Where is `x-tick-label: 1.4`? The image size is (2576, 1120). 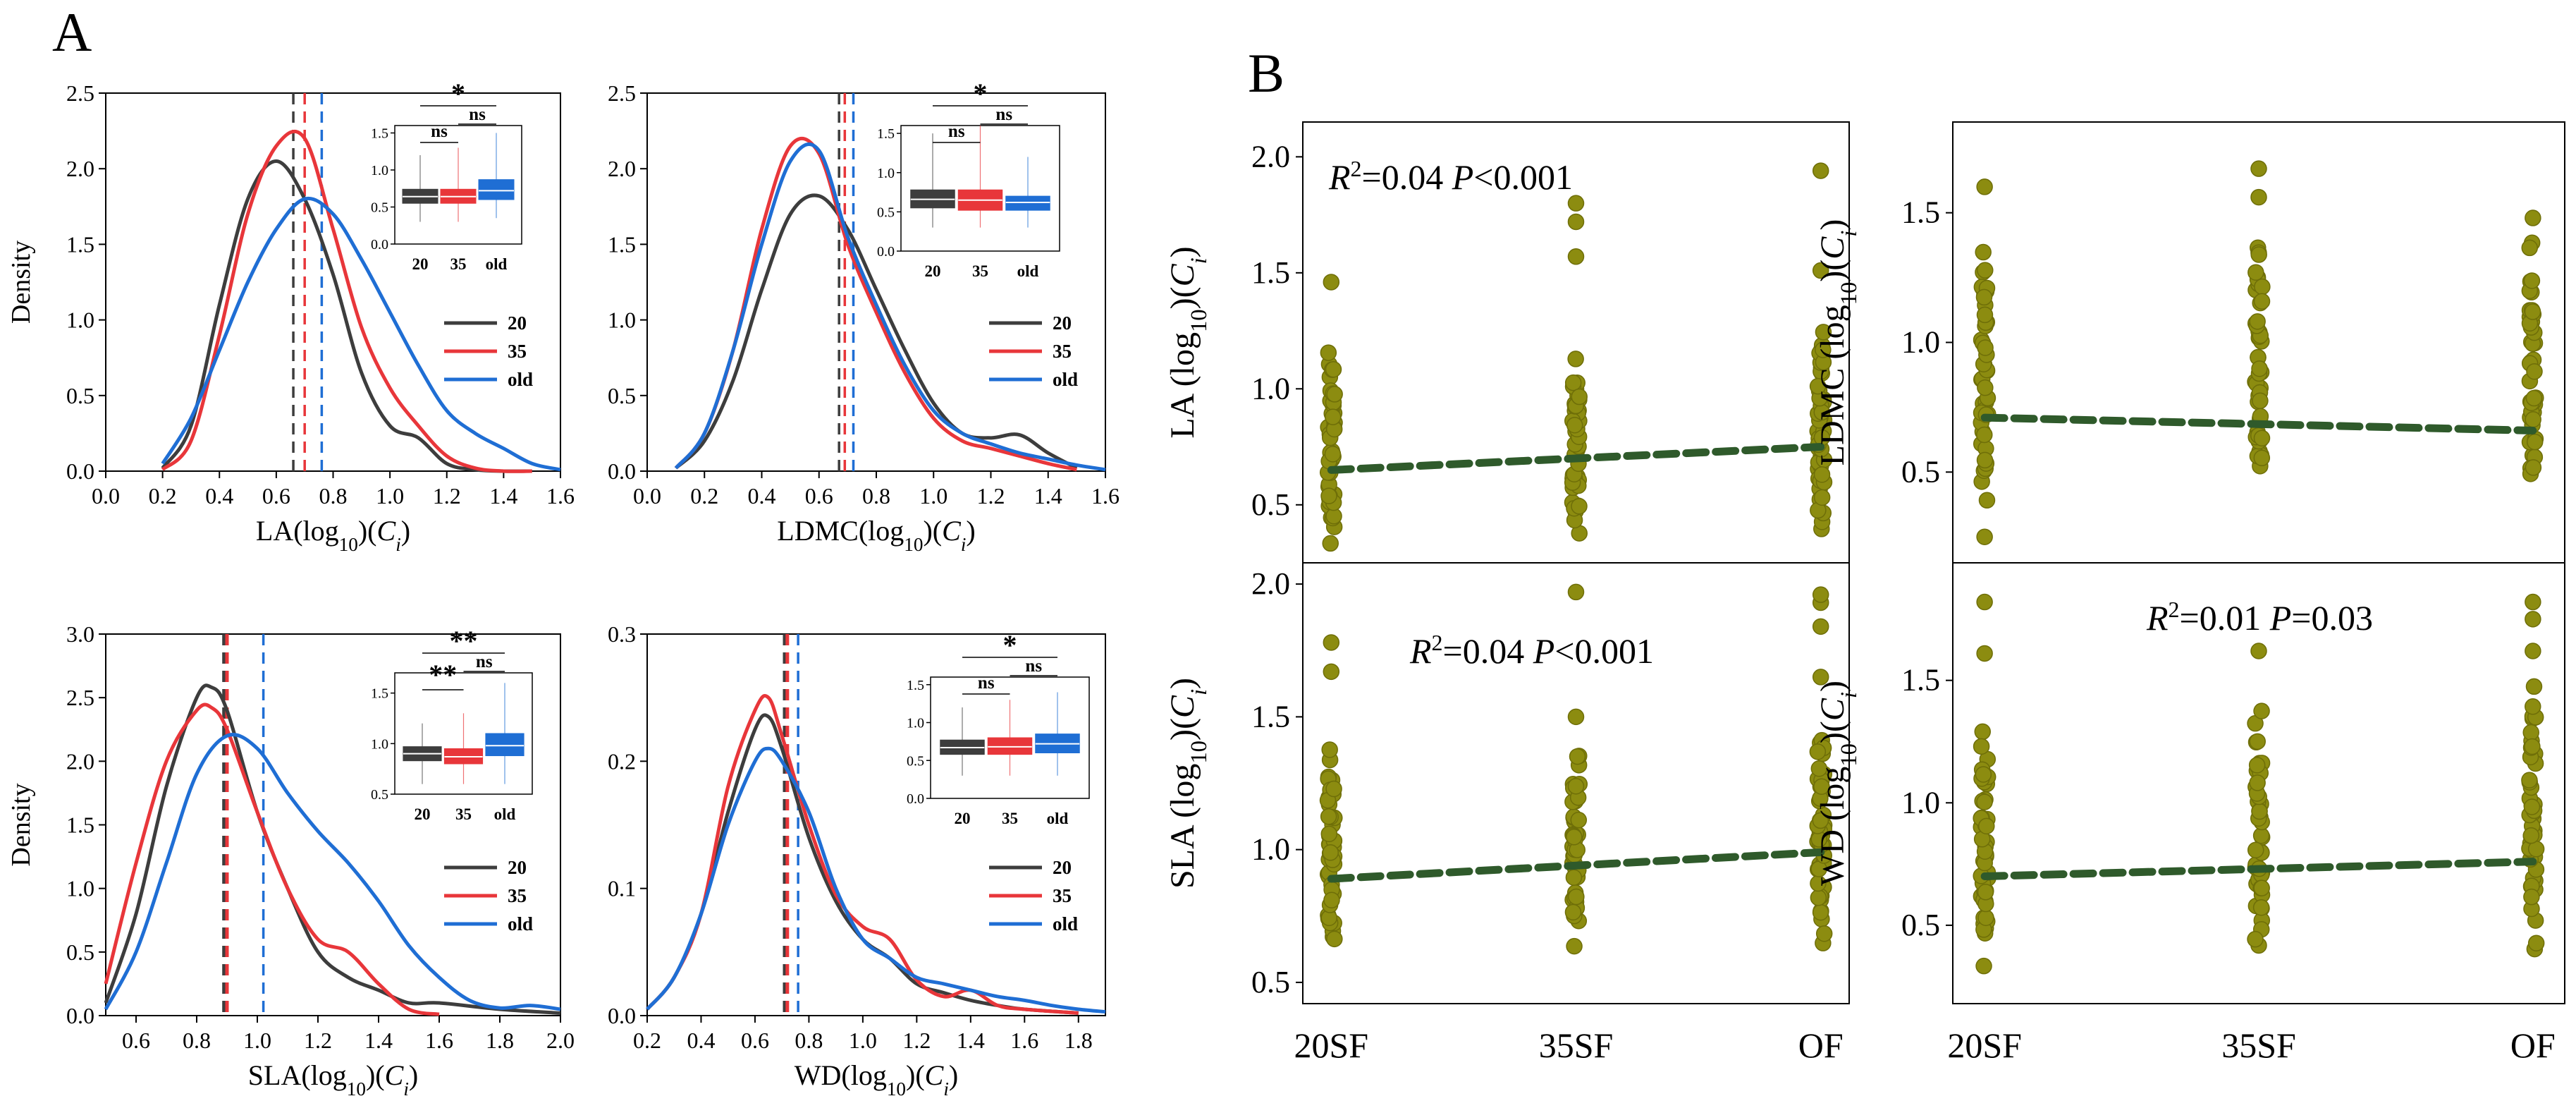 x-tick-label: 1.4 is located at coordinates (1048, 496).